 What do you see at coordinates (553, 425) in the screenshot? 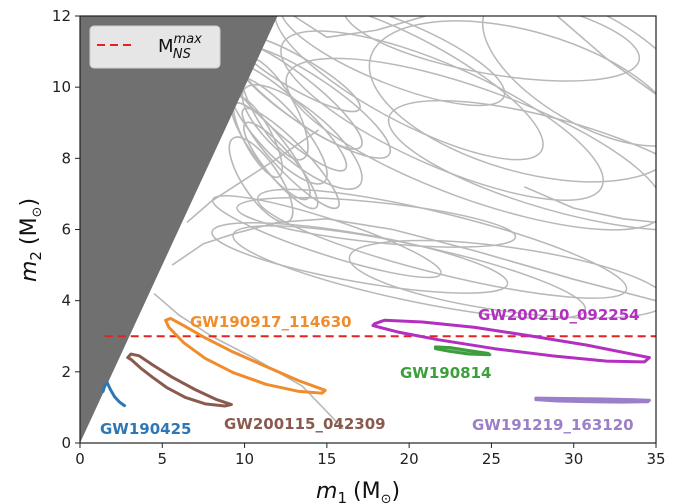
I see `event-label: GW191219_163120` at bounding box center [553, 425].